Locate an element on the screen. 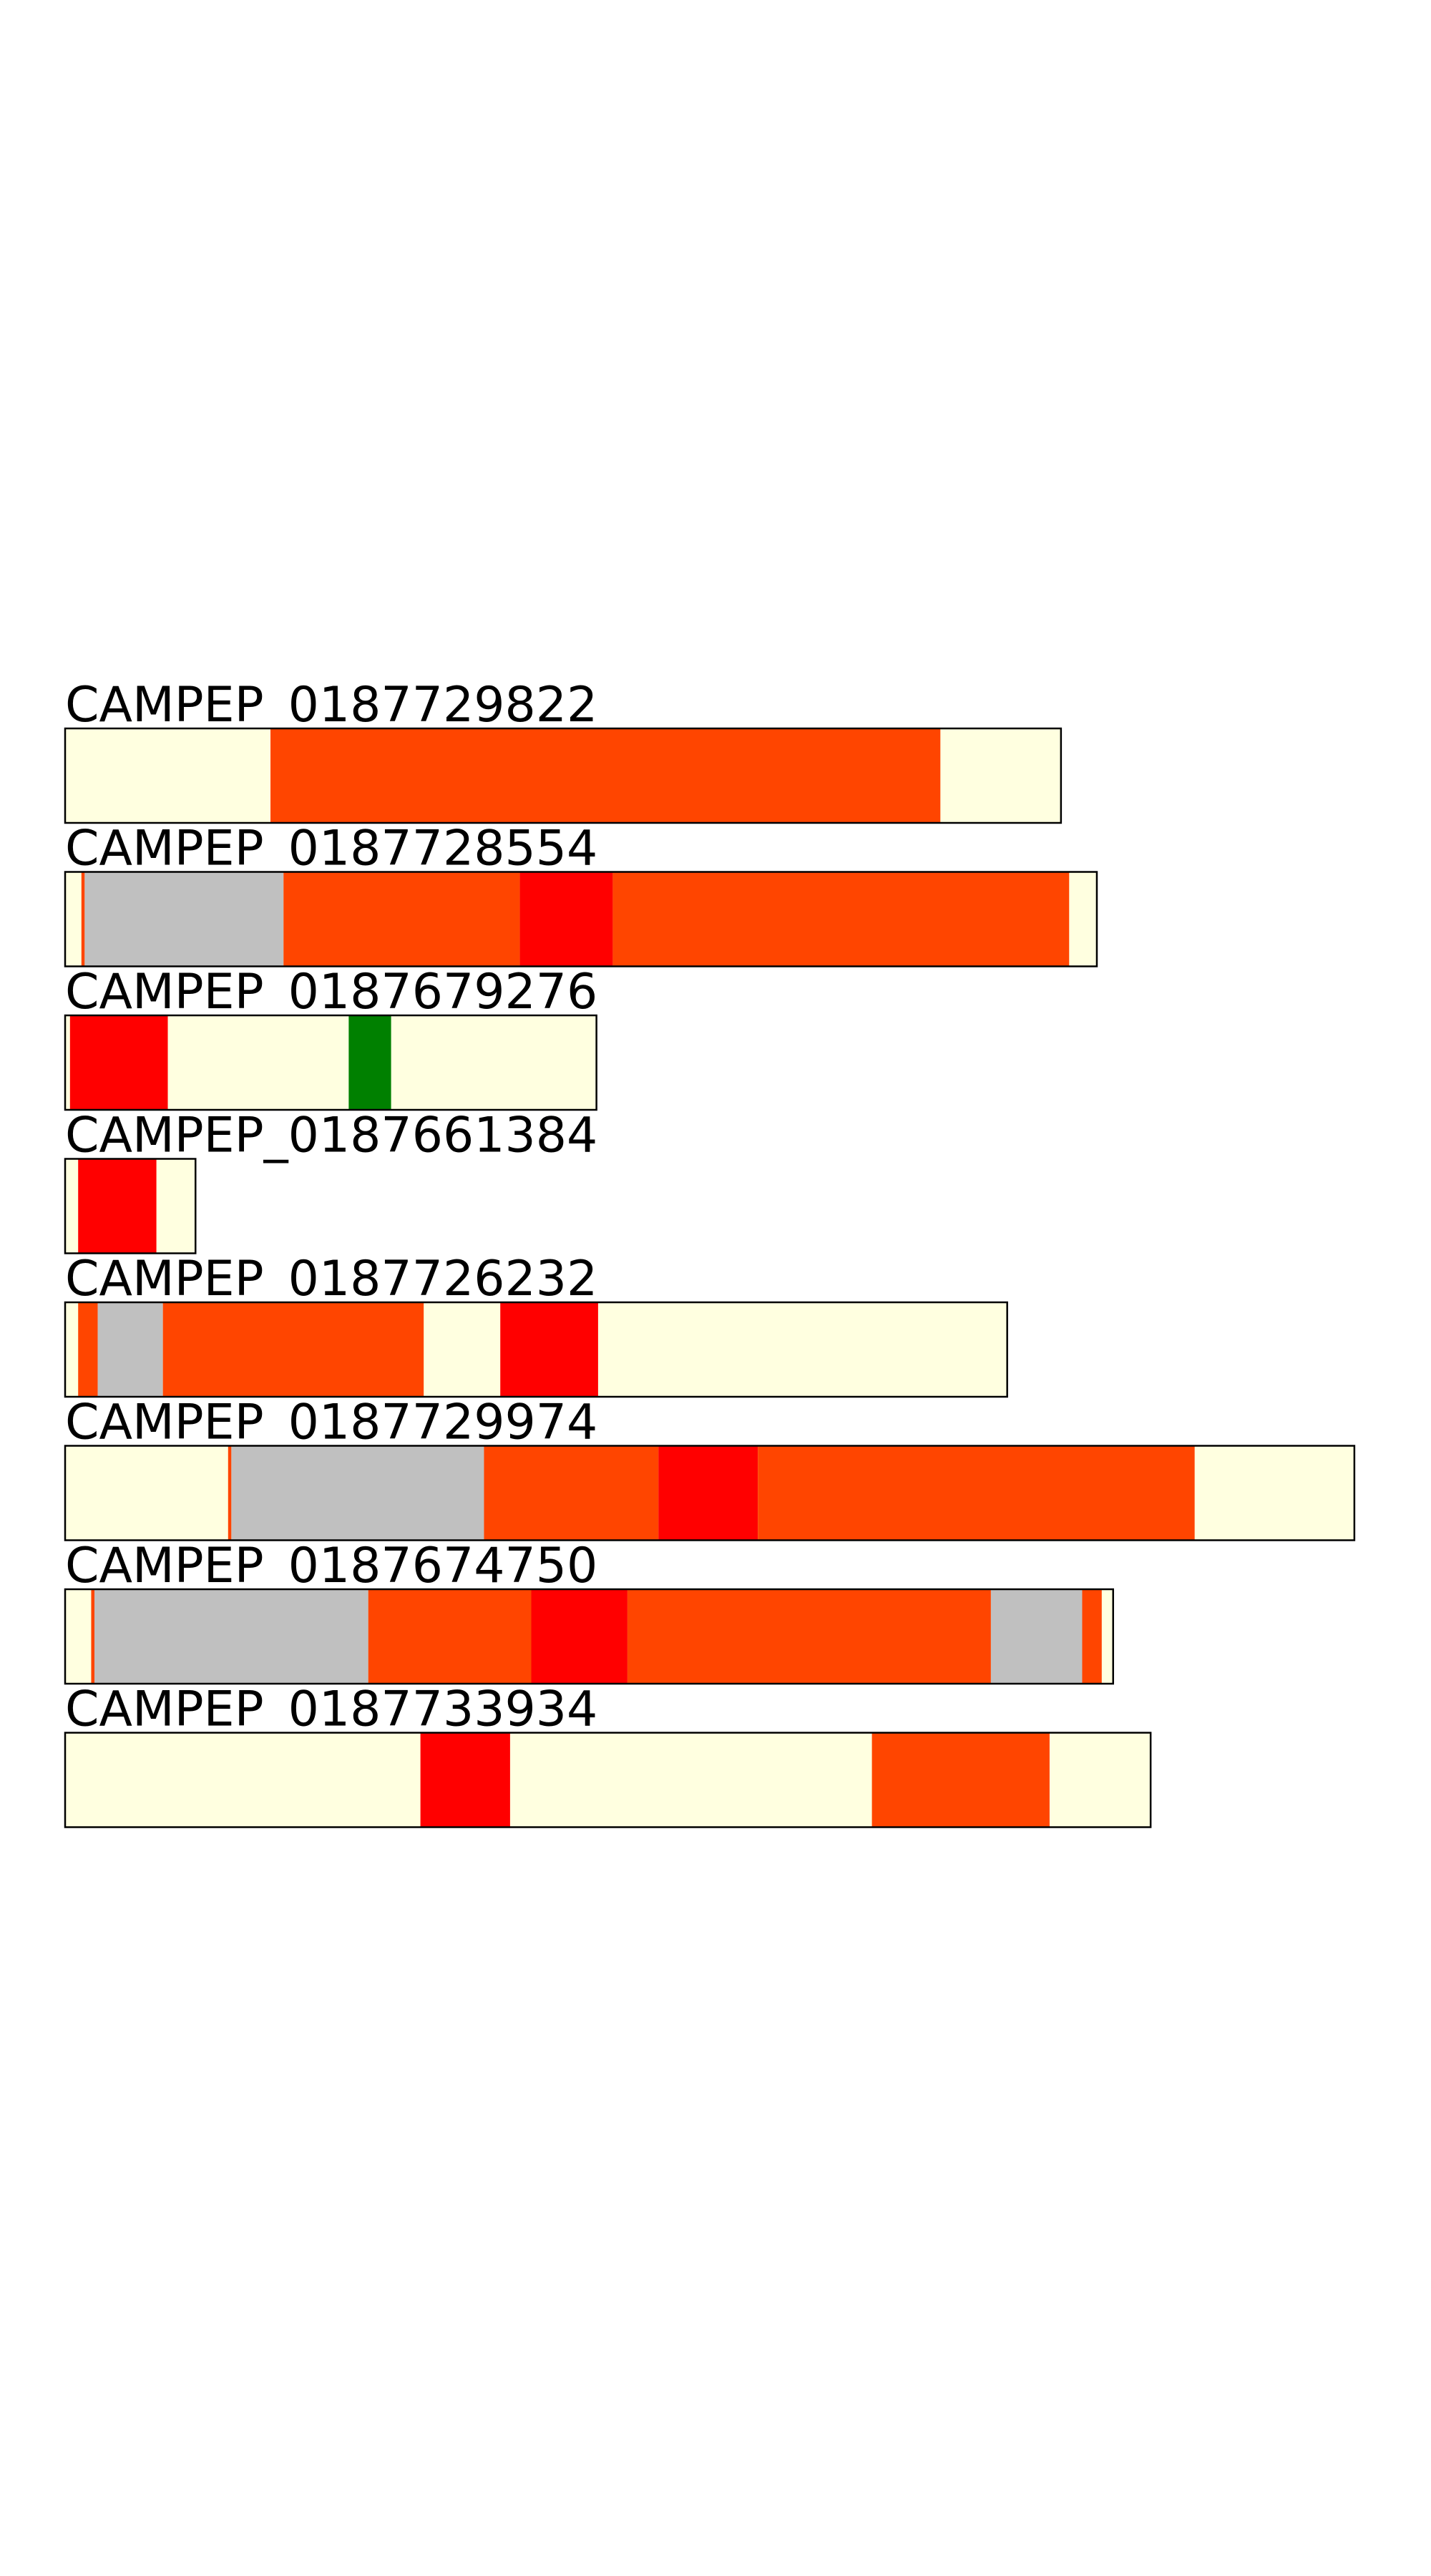  protein-name: CAMPEP_0187726232 is located at coordinates (331, 1279).